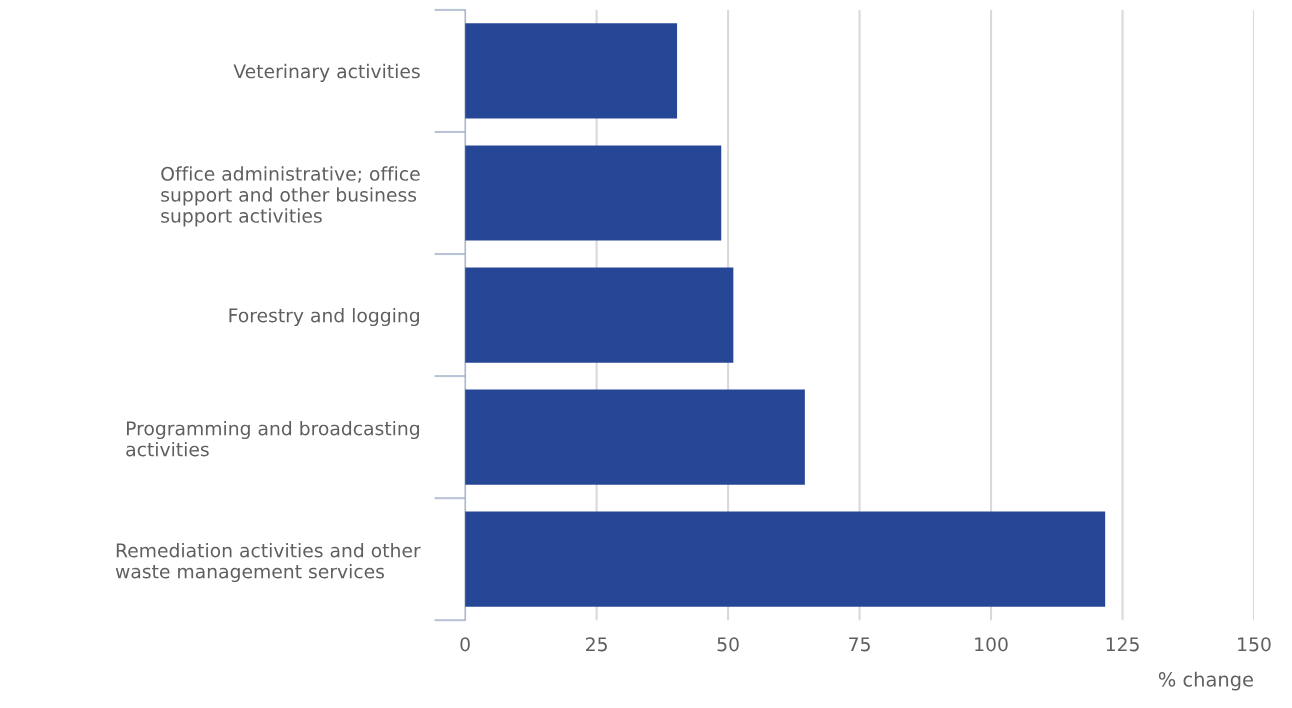 Image resolution: width=1292 pixels, height=708 pixels. What do you see at coordinates (324, 317) in the screenshot?
I see `y-tick-label: Forestry and logging` at bounding box center [324, 317].